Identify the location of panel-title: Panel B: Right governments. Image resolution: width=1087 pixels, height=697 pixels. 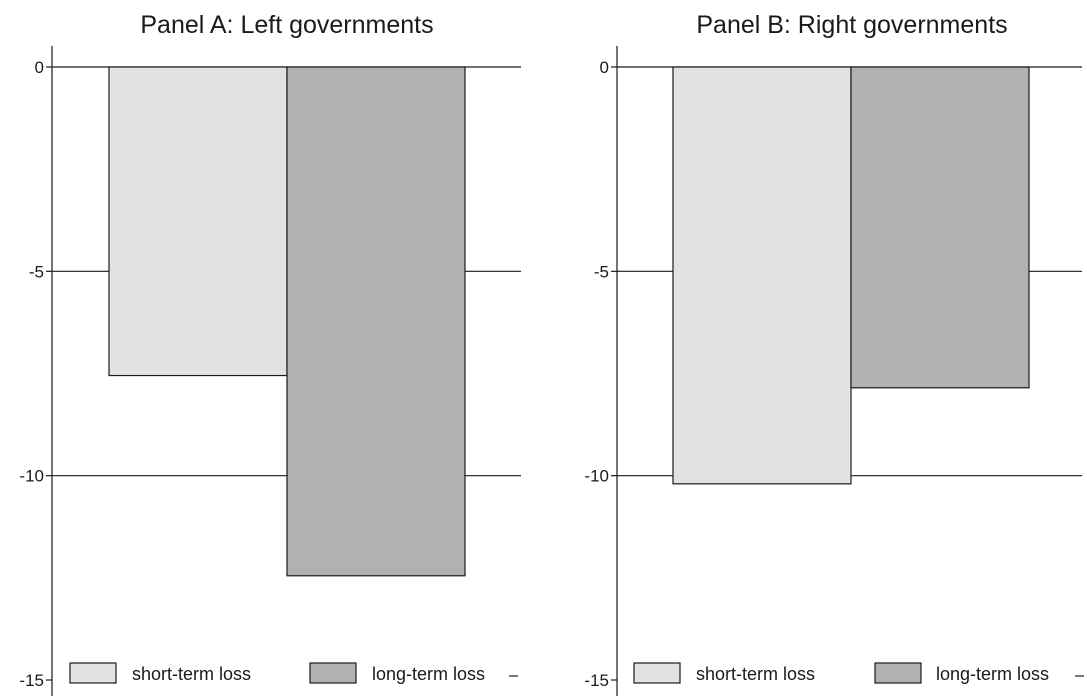
(851, 25).